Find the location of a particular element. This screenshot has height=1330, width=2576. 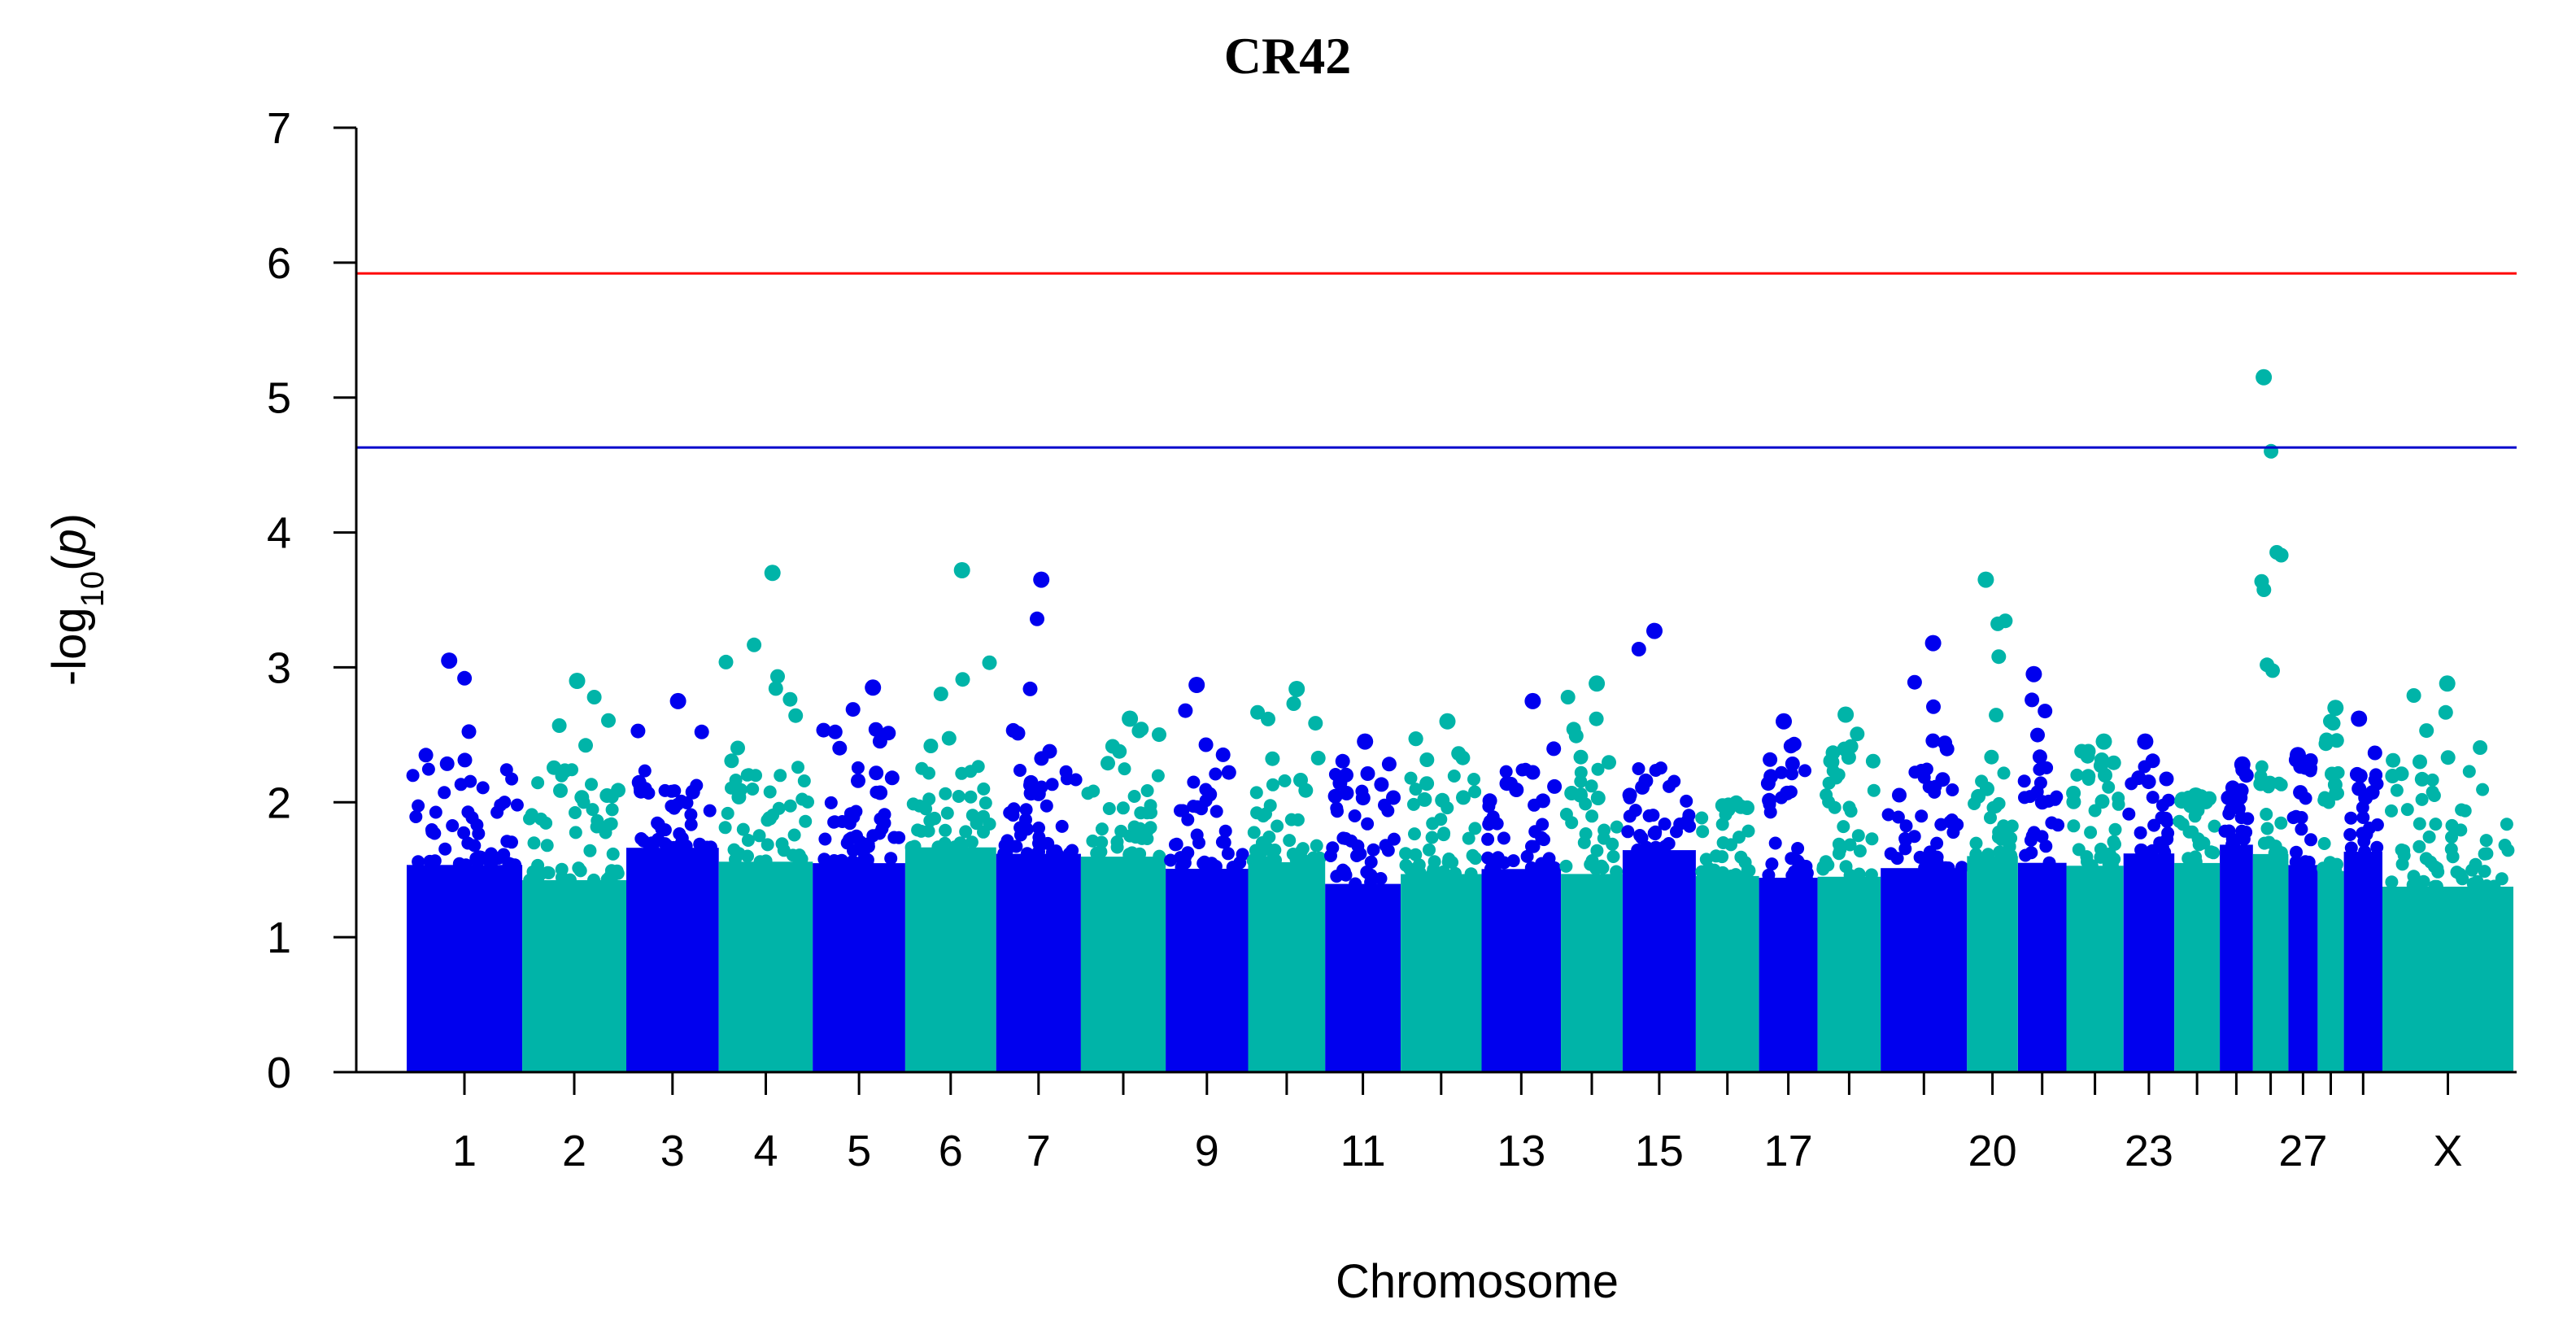

x-tick-label: 5 is located at coordinates (859, 1151).